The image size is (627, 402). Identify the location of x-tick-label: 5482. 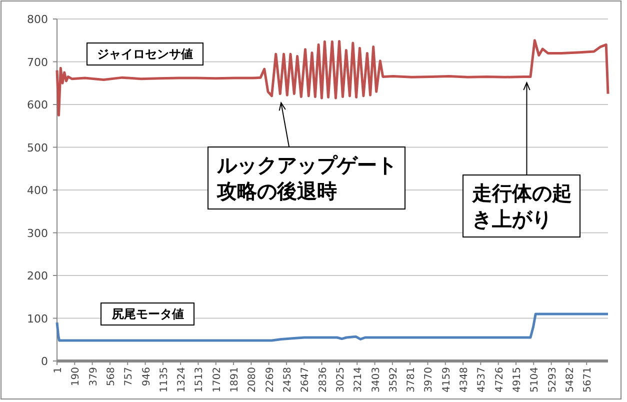
(570, 379).